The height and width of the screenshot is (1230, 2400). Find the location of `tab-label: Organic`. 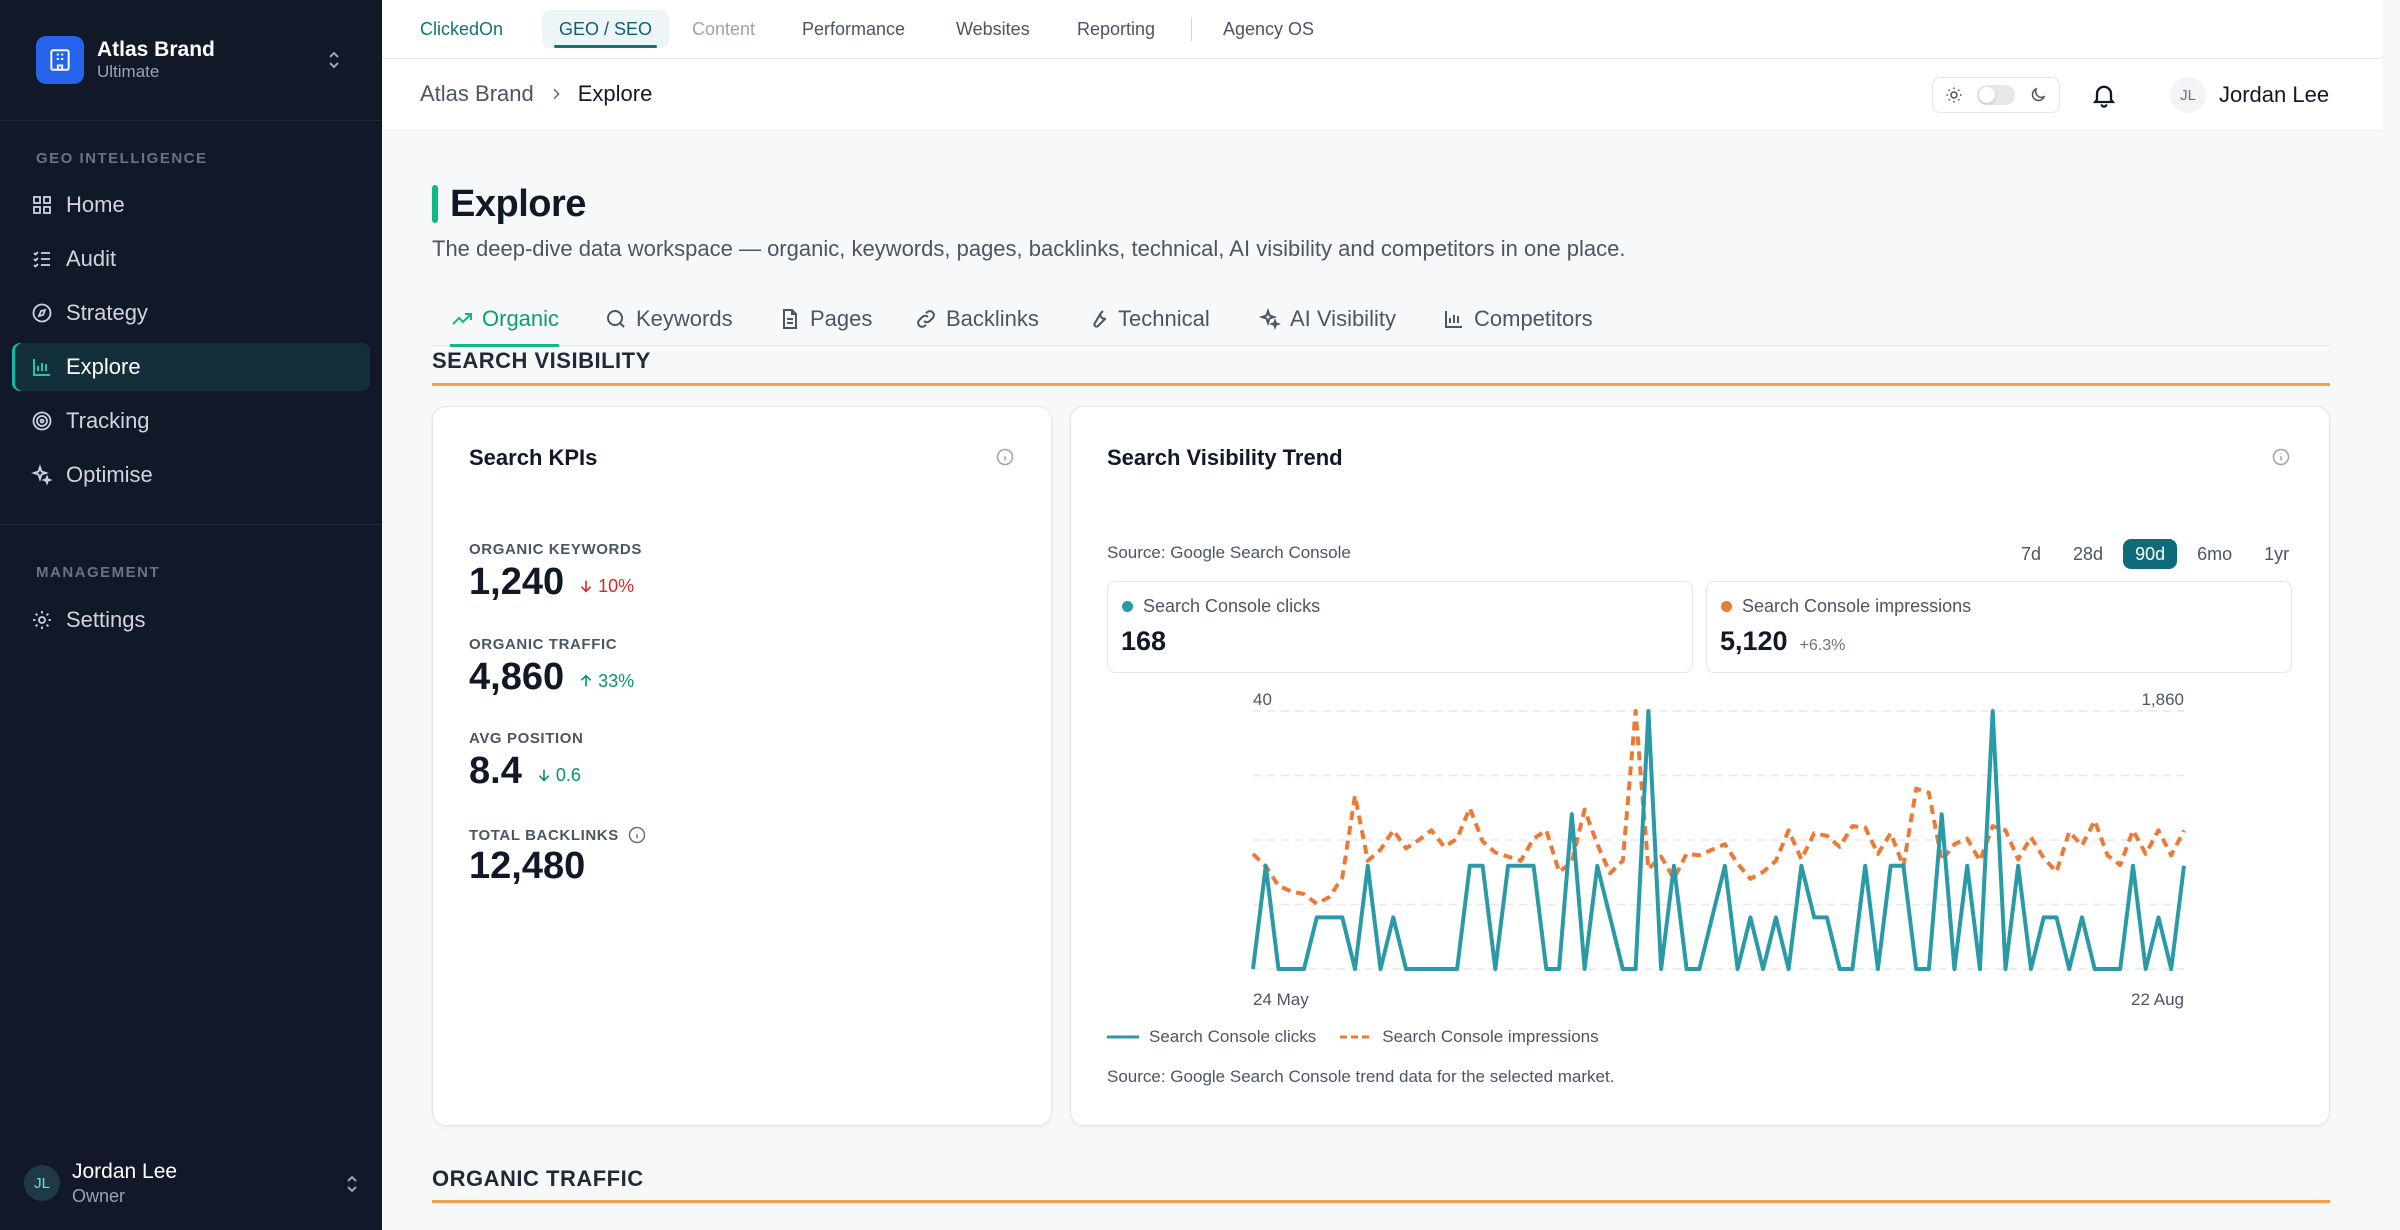

tab-label: Organic is located at coordinates (521, 318).